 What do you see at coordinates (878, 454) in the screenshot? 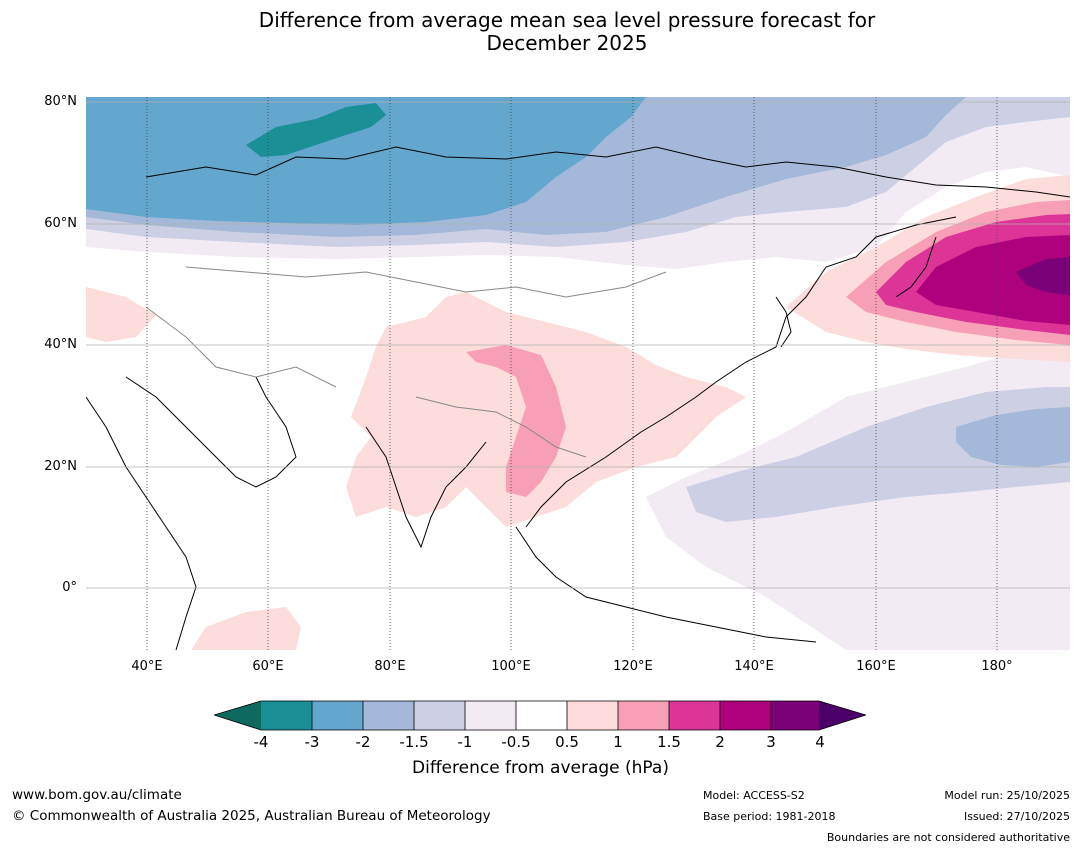
I see `anomaly-neg-1.5-1-pacific` at bounding box center [878, 454].